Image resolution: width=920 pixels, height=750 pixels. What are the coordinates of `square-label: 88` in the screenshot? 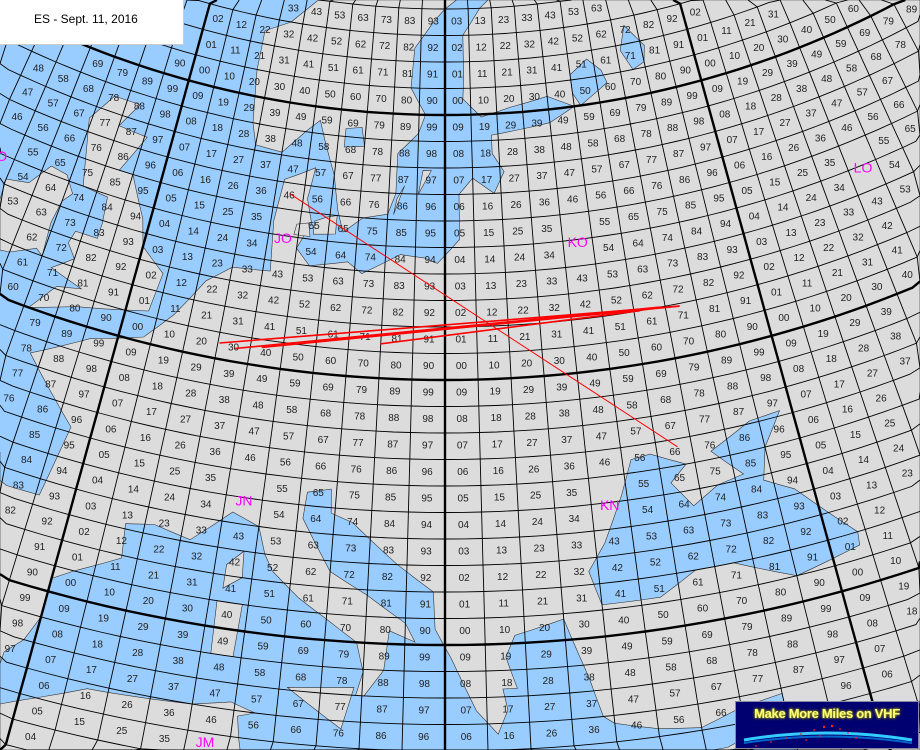 It's located at (140, 107).